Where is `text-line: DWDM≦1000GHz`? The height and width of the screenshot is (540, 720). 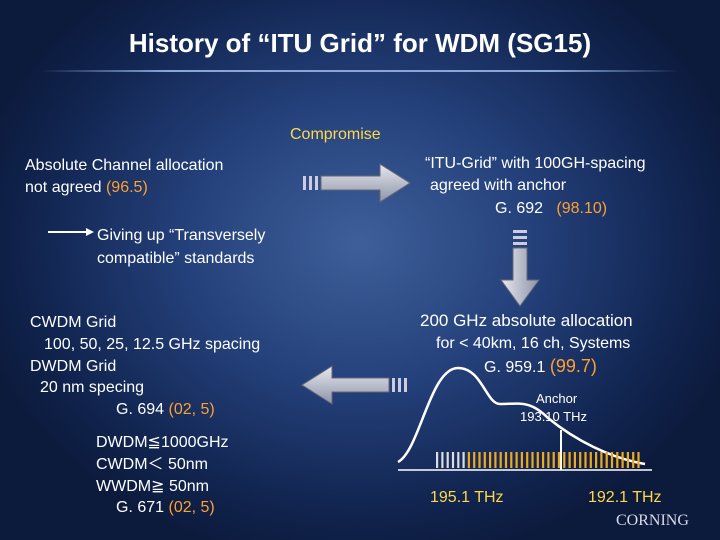
text-line: DWDM≦1000GHz is located at coordinates (162, 442).